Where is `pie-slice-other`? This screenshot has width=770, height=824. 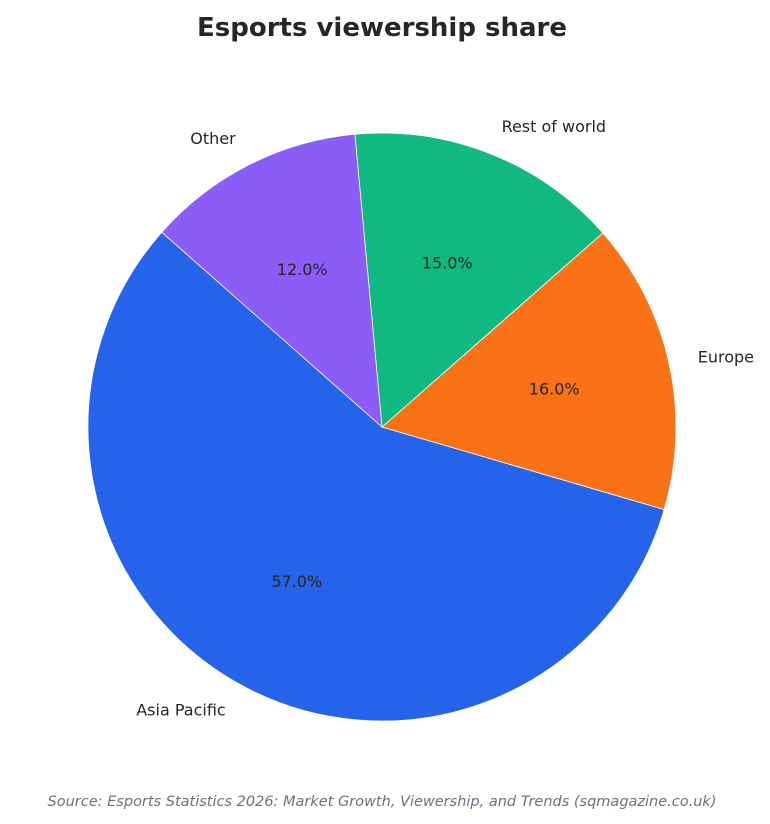
pie-slice-other is located at coordinates (272, 280).